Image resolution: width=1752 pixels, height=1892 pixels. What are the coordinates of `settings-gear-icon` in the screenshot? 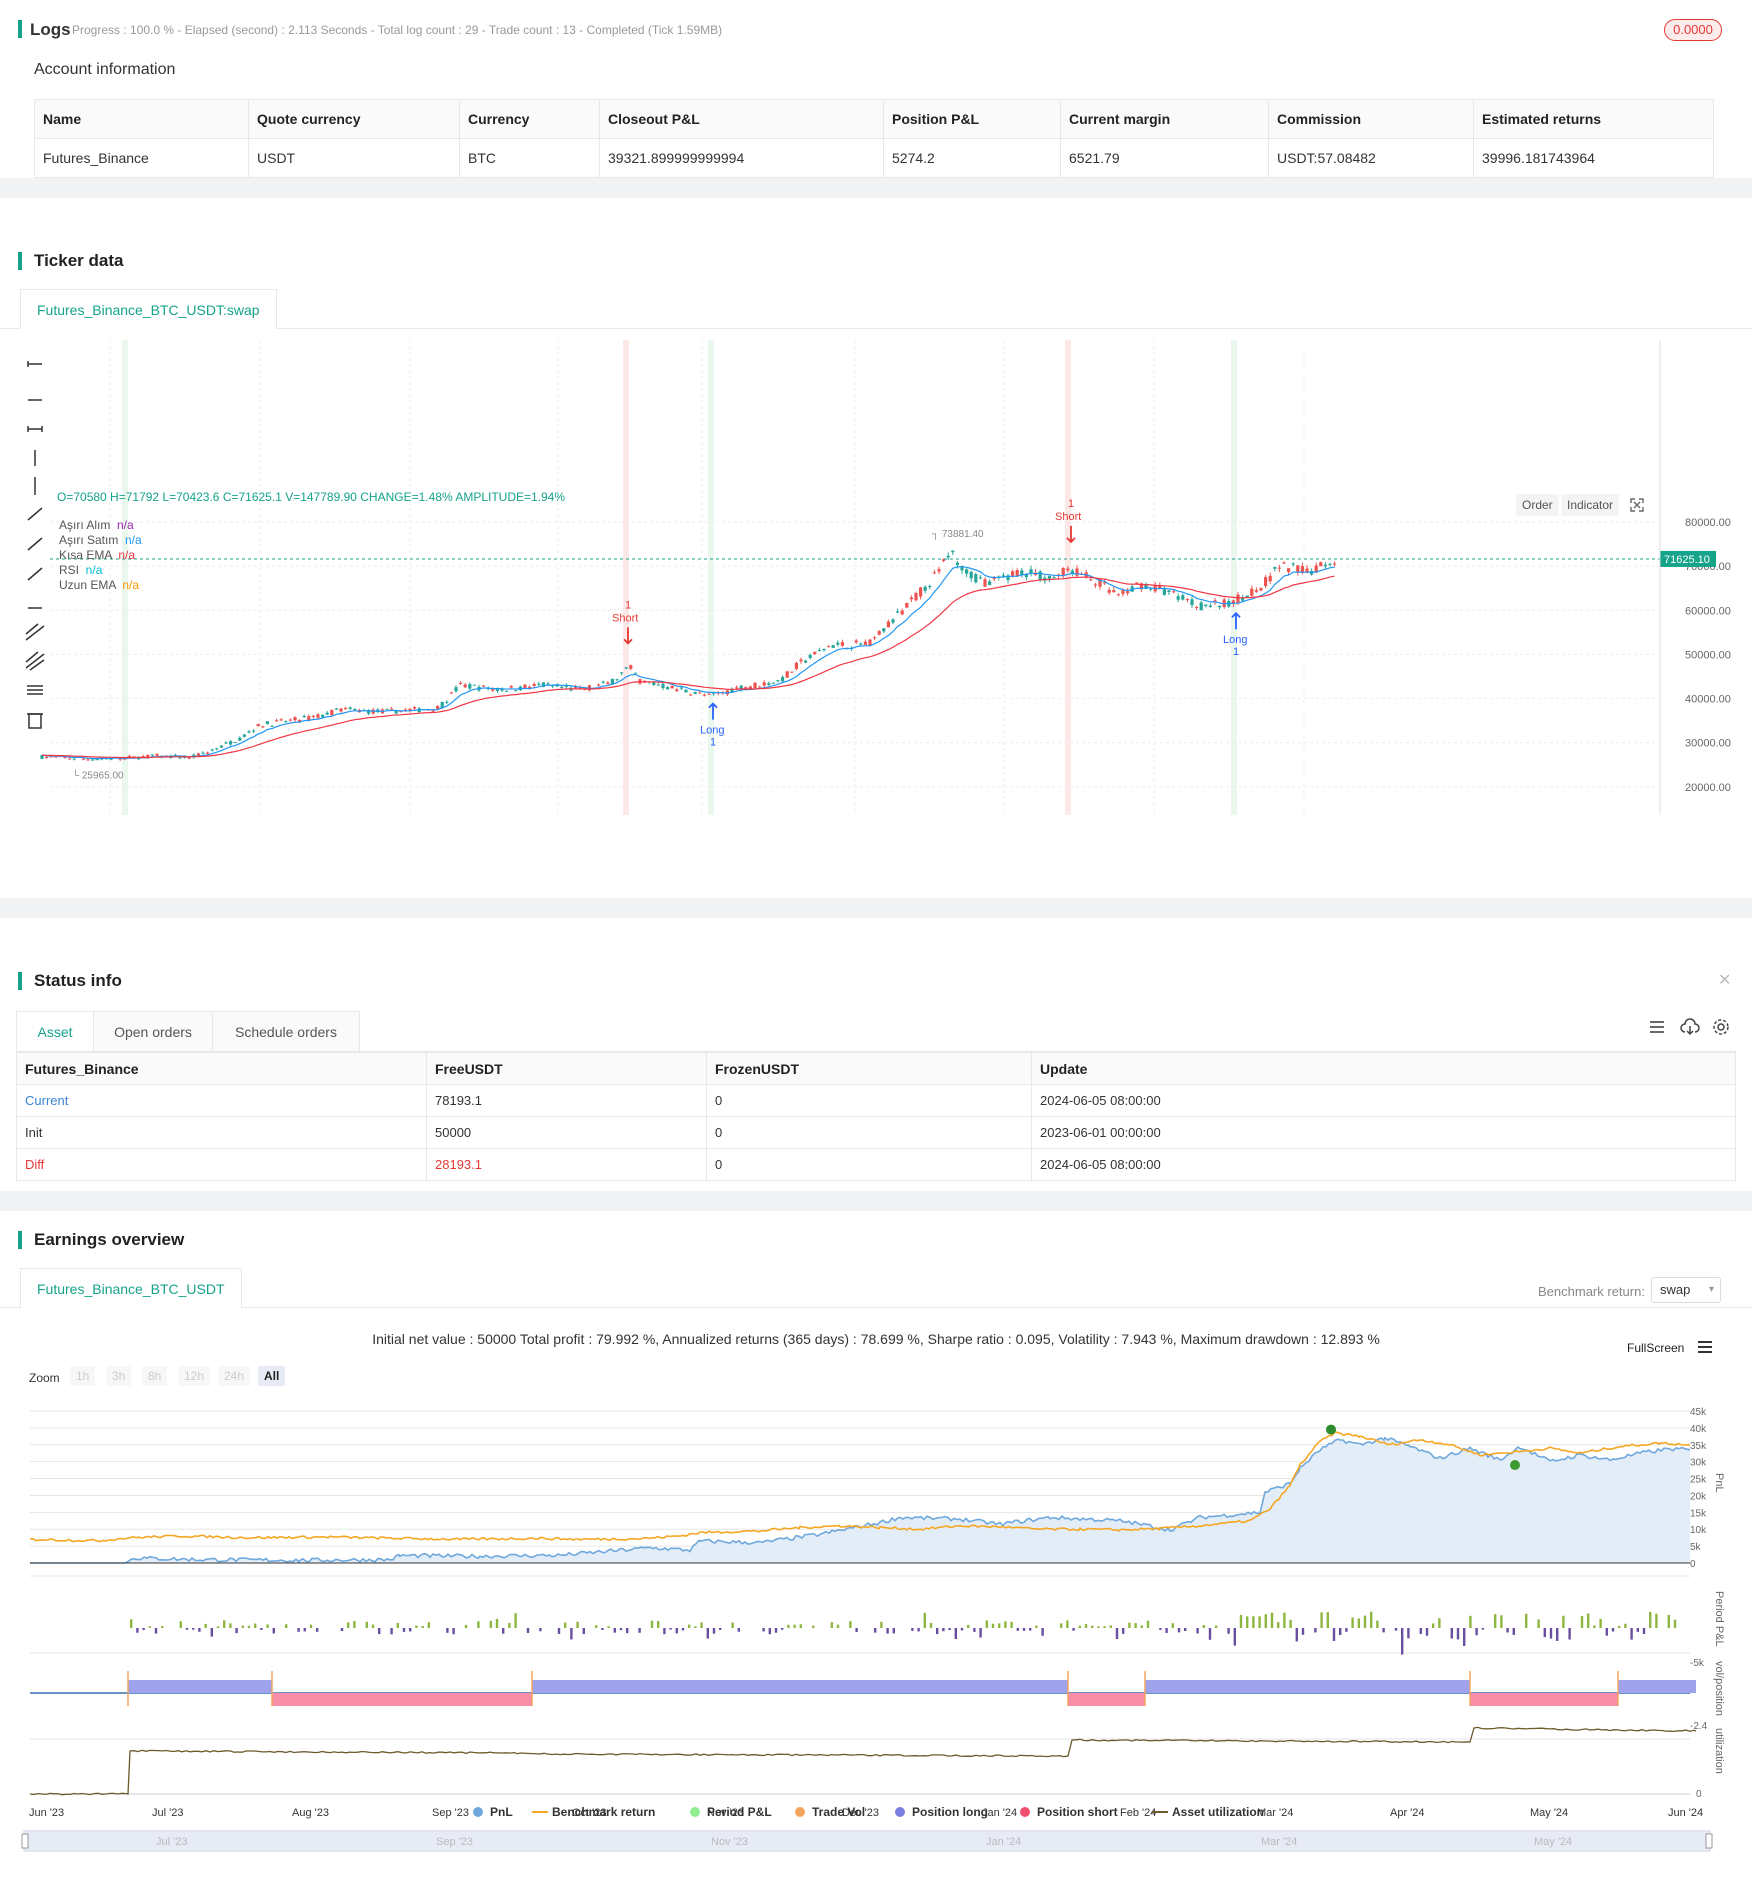 It's located at (1721, 1027).